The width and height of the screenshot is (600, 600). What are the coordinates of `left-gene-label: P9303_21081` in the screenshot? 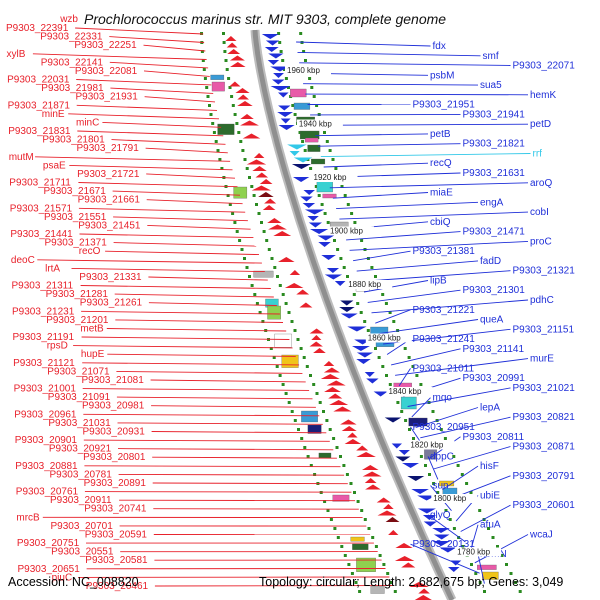 It's located at (113, 380).